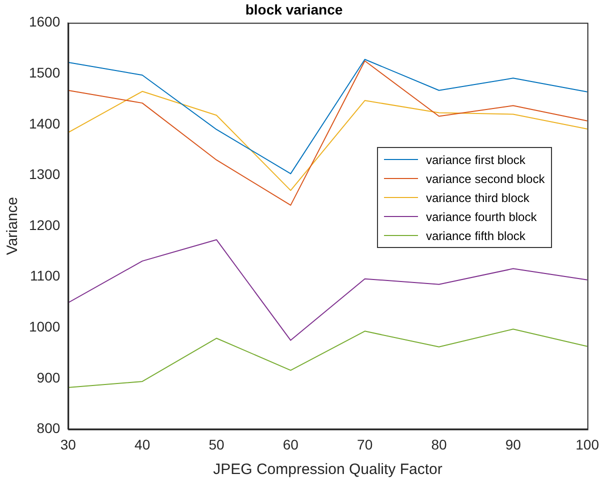 This screenshot has height=483, width=602. I want to click on x-tick-label: 40, so click(142, 444).